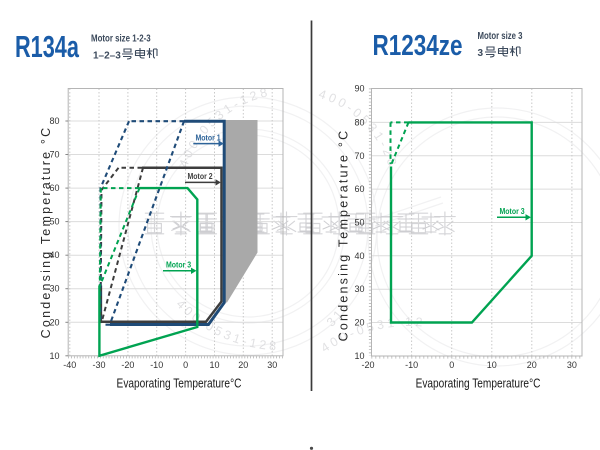  Describe the element at coordinates (499, 35) in the screenshot. I see `svg-text: Motor size 3` at that location.